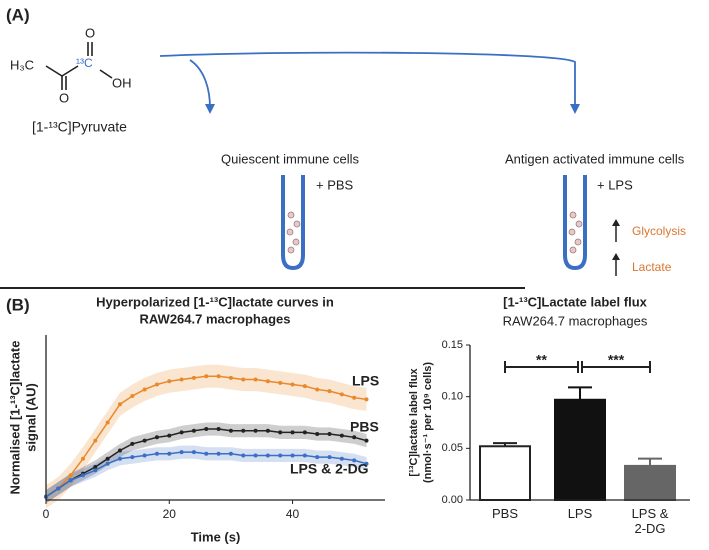 Image resolution: width=709 pixels, height=550 pixels. Describe the element at coordinates (659, 231) in the screenshot. I see `effect: Glycolysis` at that location.